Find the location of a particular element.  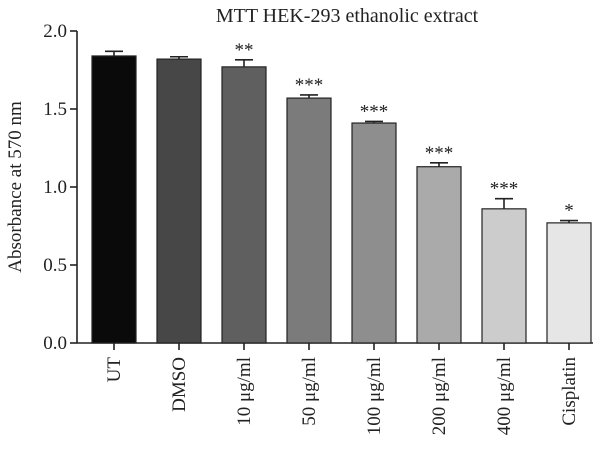

y-tick-label: 0.0 is located at coordinates (55, 343).